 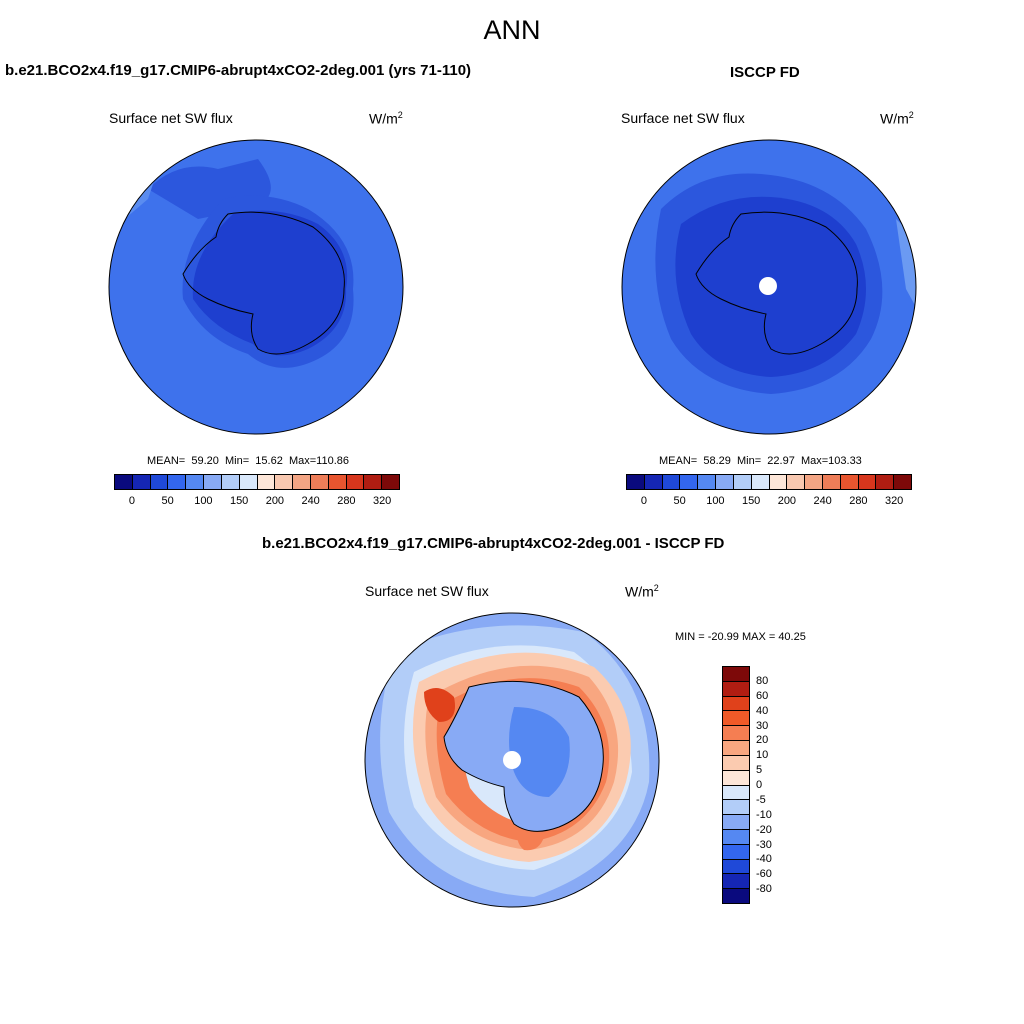 I want to click on model-polar-map, so click(x=256, y=287).